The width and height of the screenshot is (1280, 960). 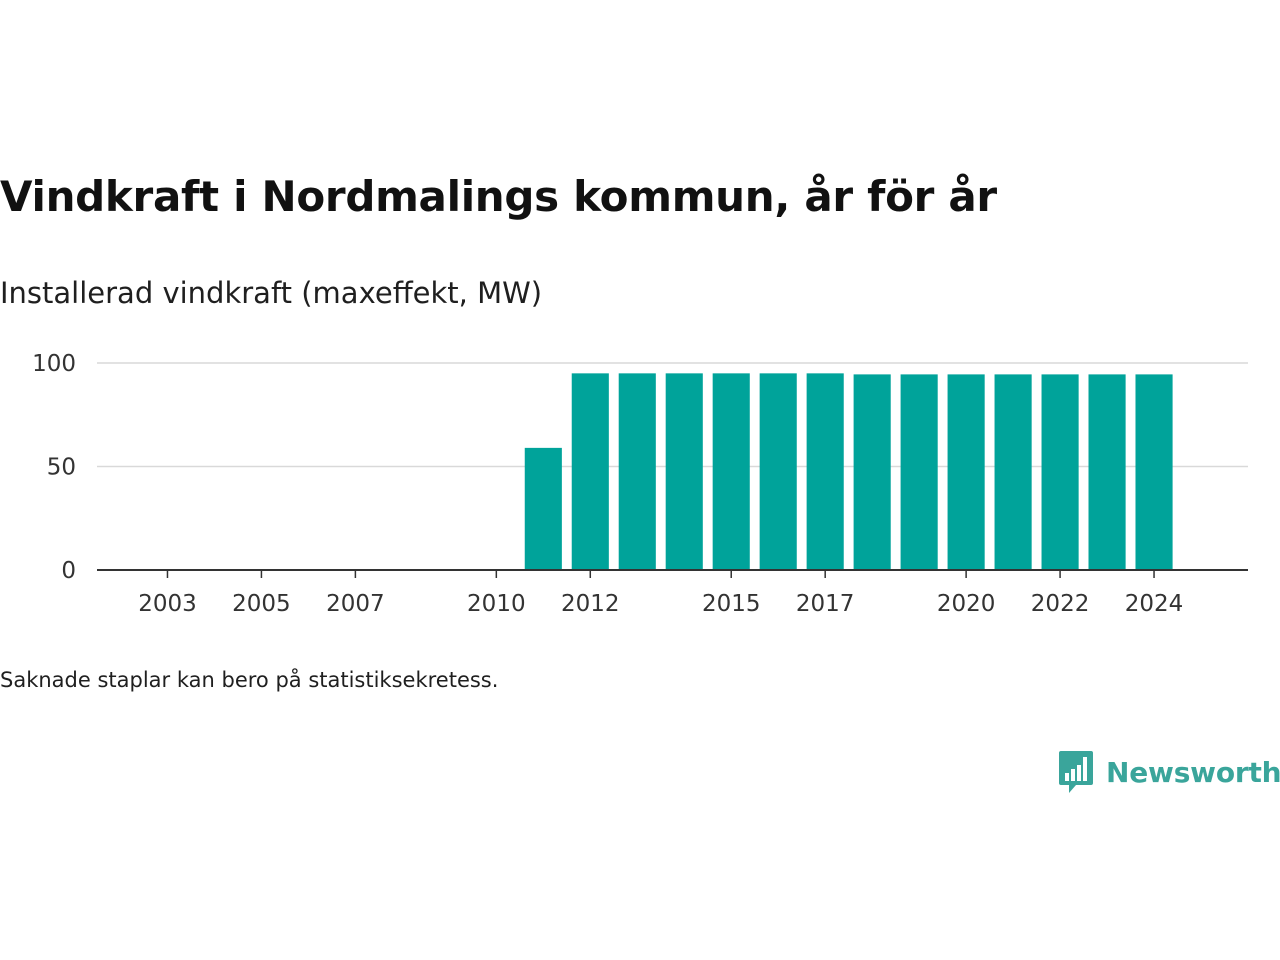 What do you see at coordinates (271, 293) in the screenshot?
I see `chart-subtitle: Installerad vindkraft (maxeffekt, MW)` at bounding box center [271, 293].